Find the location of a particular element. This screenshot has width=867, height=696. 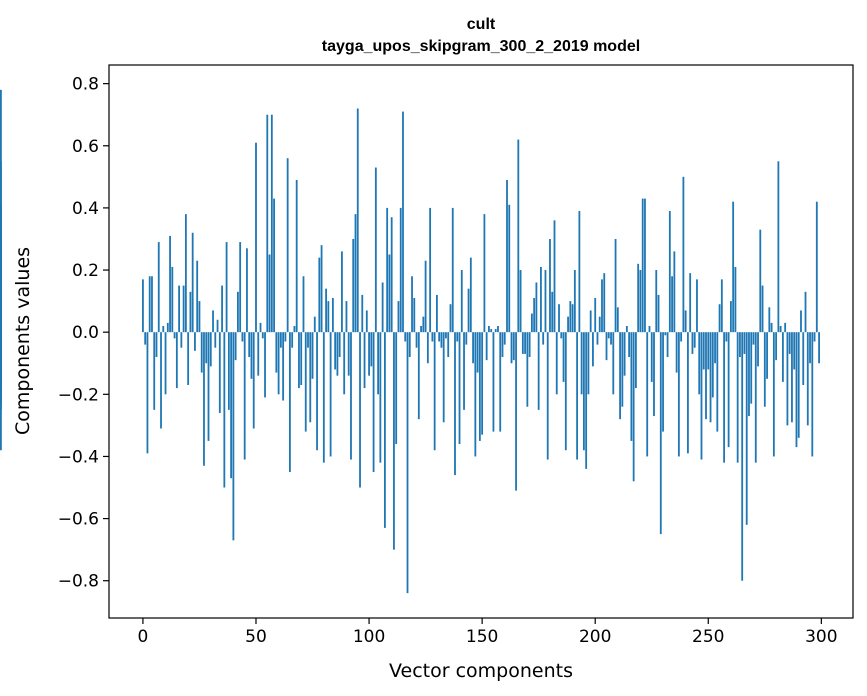

y-tick-label: 0.4 is located at coordinates (85, 209).